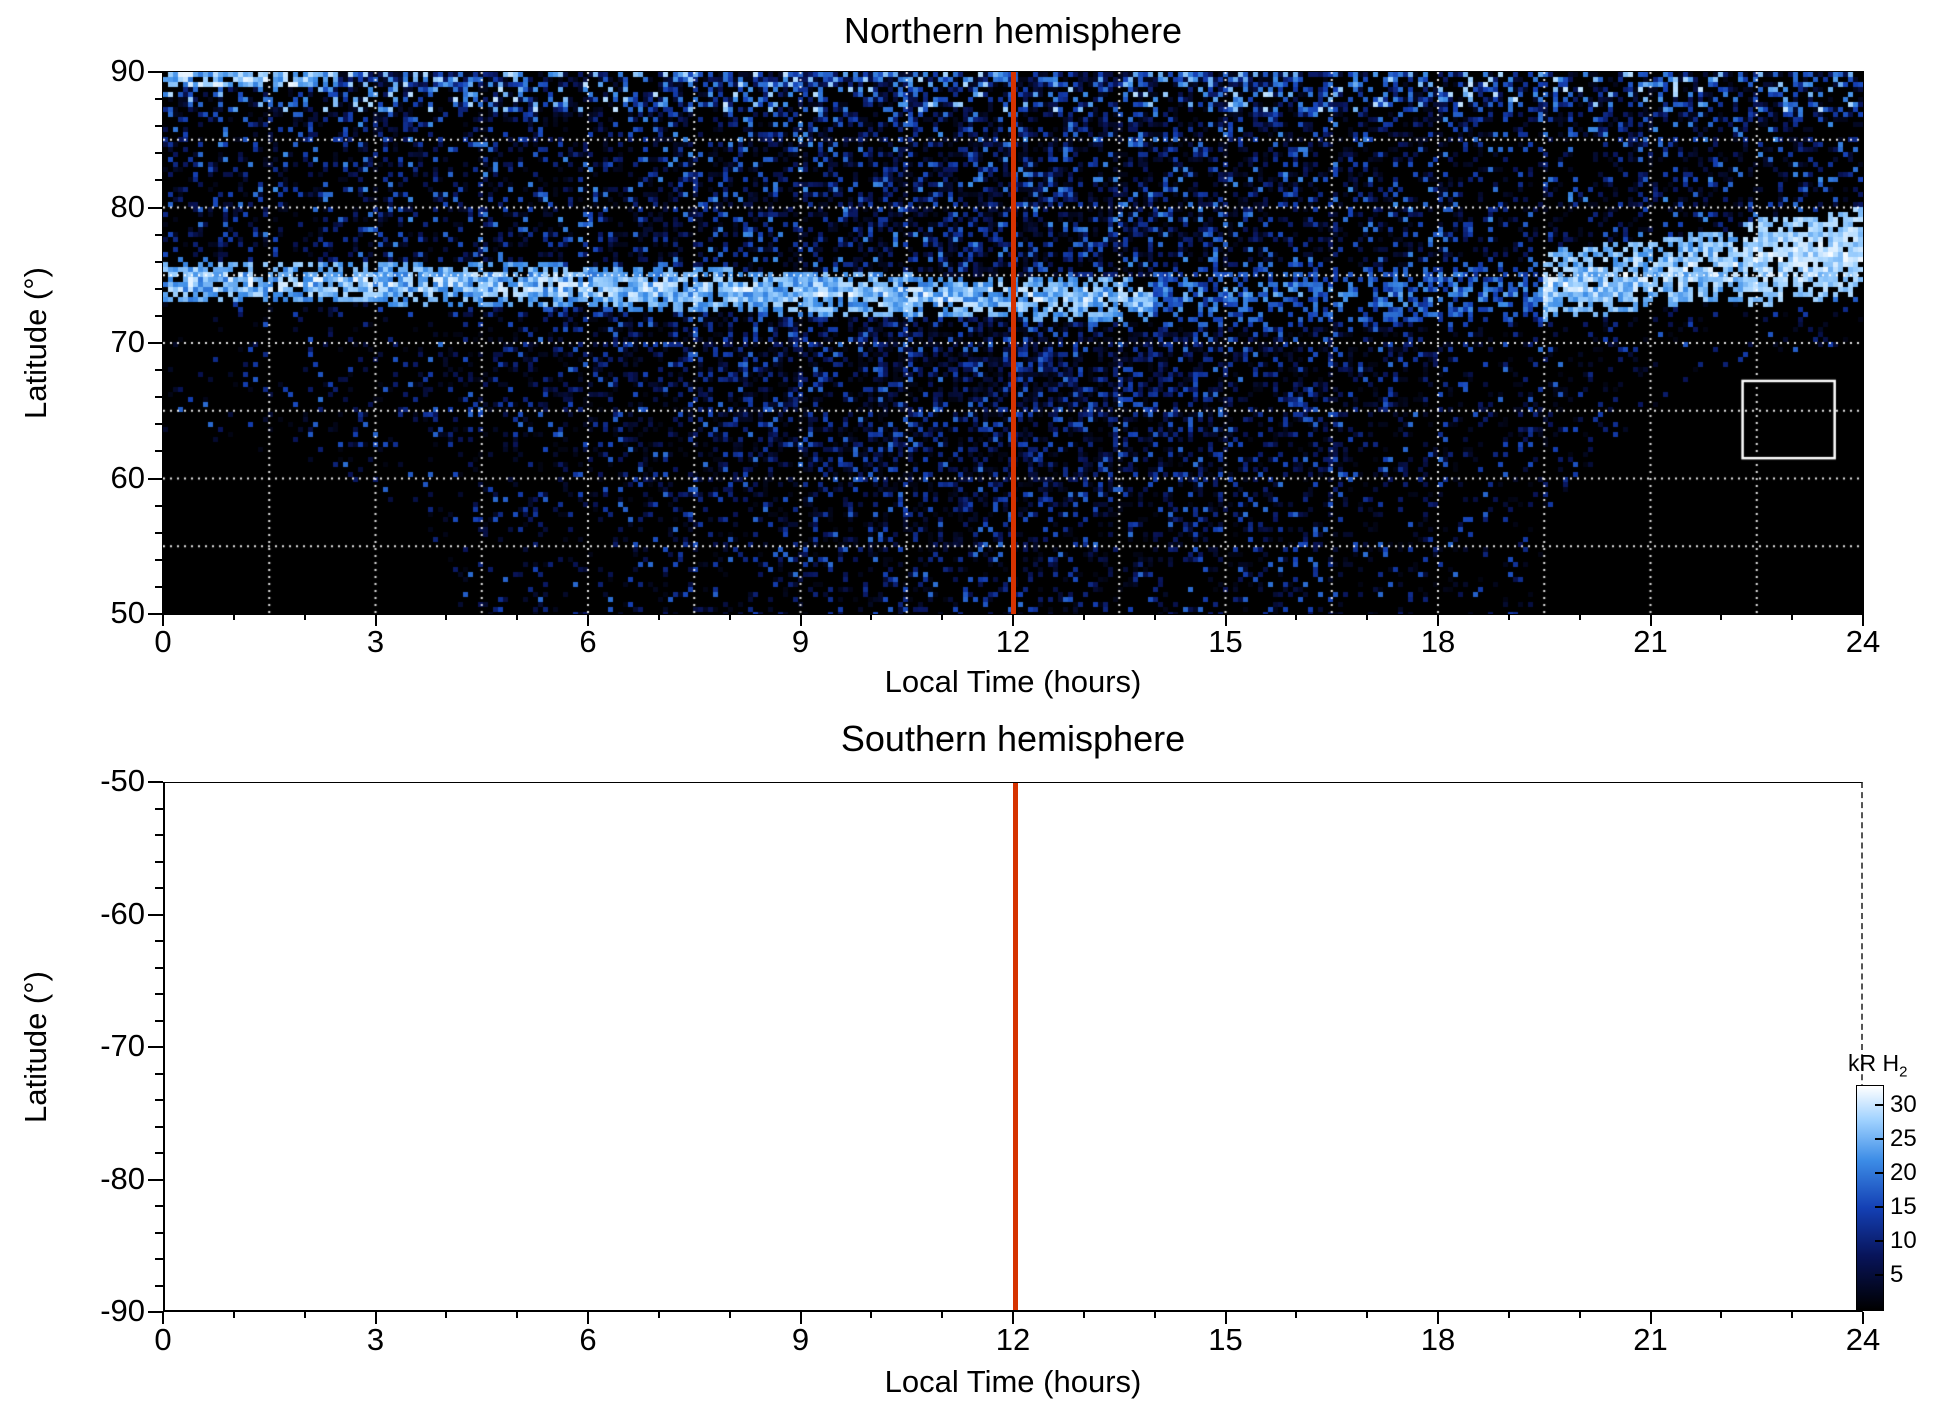  I want to click on south-yaxis-label: Latitude (°), so click(35, 1047).